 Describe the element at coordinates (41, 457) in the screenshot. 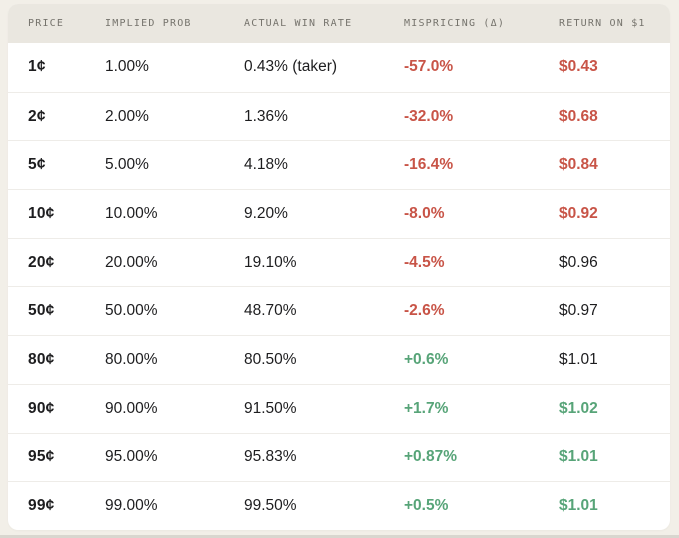

I see `price-cell: 95¢` at that location.